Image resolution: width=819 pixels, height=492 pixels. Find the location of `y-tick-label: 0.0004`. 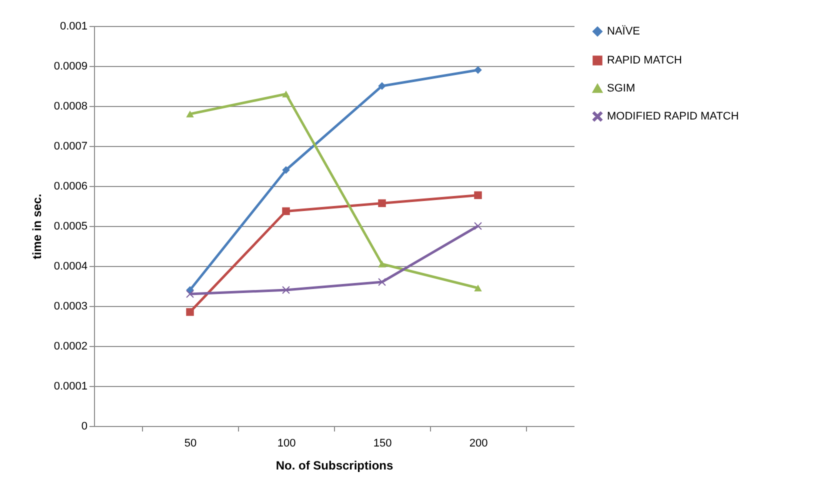

y-tick-label: 0.0004 is located at coordinates (71, 266).